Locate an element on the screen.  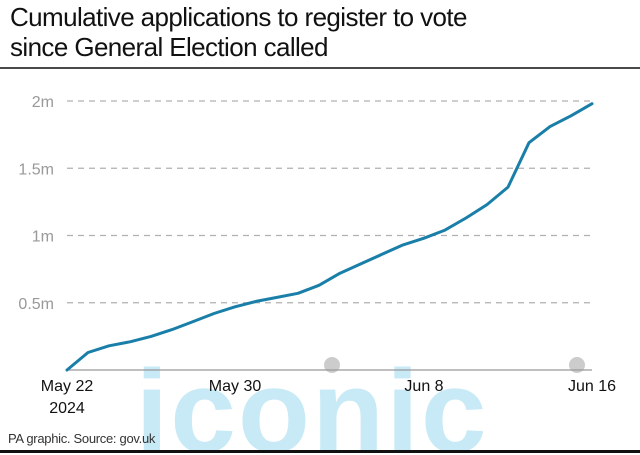
y-tick-label: 2m is located at coordinates (43, 102).